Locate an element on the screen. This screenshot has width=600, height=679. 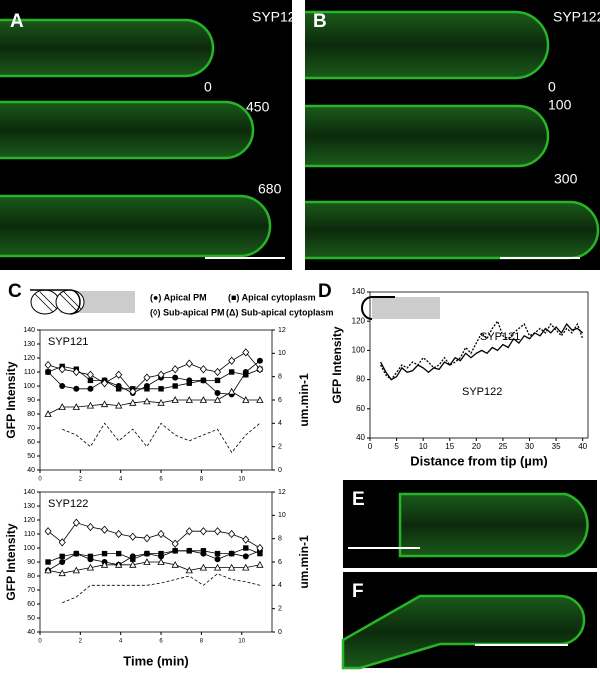
chart-title: SYP122 is located at coordinates (68, 504).